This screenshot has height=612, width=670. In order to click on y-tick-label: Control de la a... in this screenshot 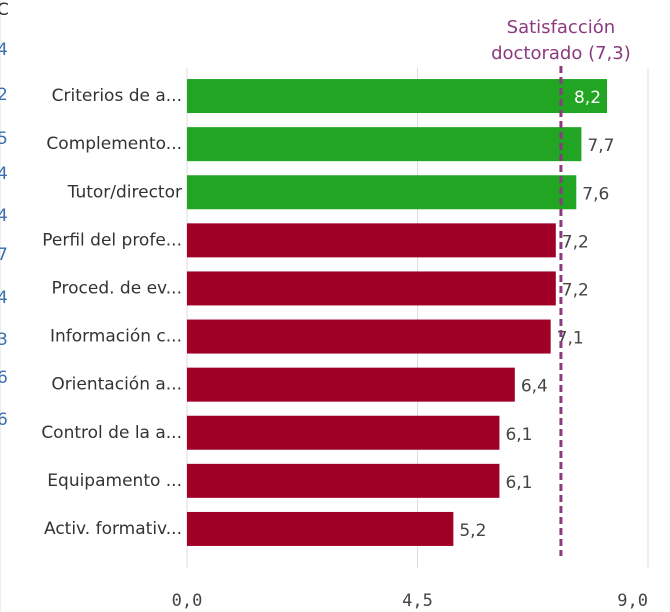, I will do `click(111, 433)`.